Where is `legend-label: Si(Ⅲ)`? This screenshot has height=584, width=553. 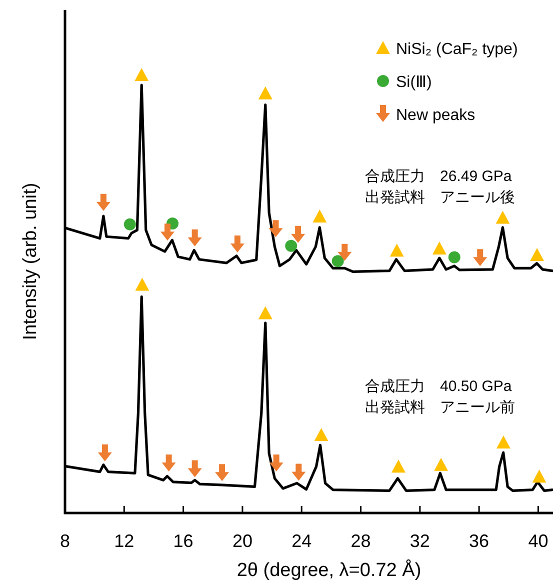 legend-label: Si(Ⅲ) is located at coordinates (414, 82).